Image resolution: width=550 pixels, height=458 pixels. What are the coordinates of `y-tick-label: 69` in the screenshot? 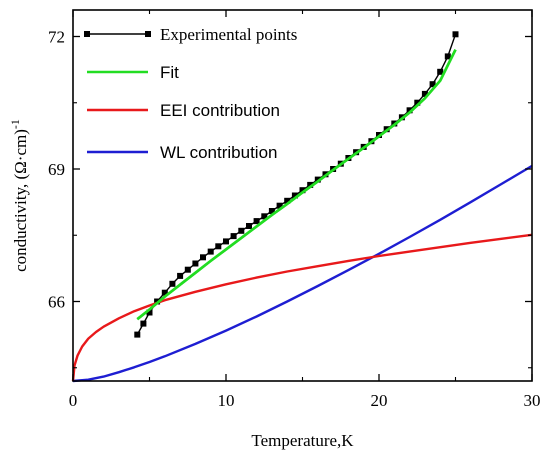 It's located at (56, 169).